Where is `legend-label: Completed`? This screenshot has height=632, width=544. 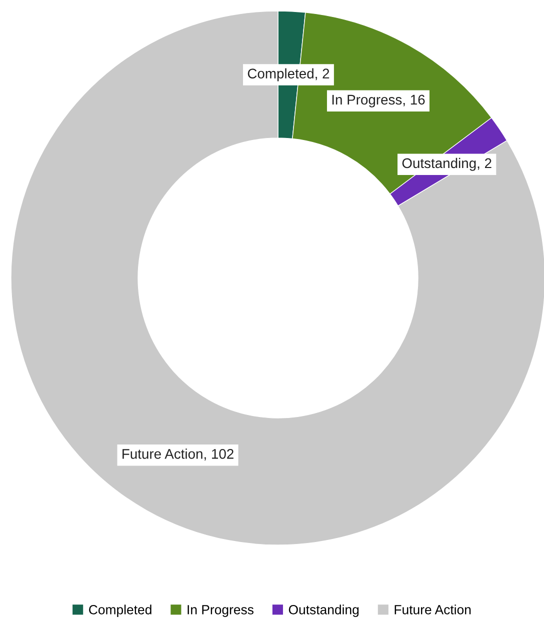 legend-label: Completed is located at coordinates (120, 610).